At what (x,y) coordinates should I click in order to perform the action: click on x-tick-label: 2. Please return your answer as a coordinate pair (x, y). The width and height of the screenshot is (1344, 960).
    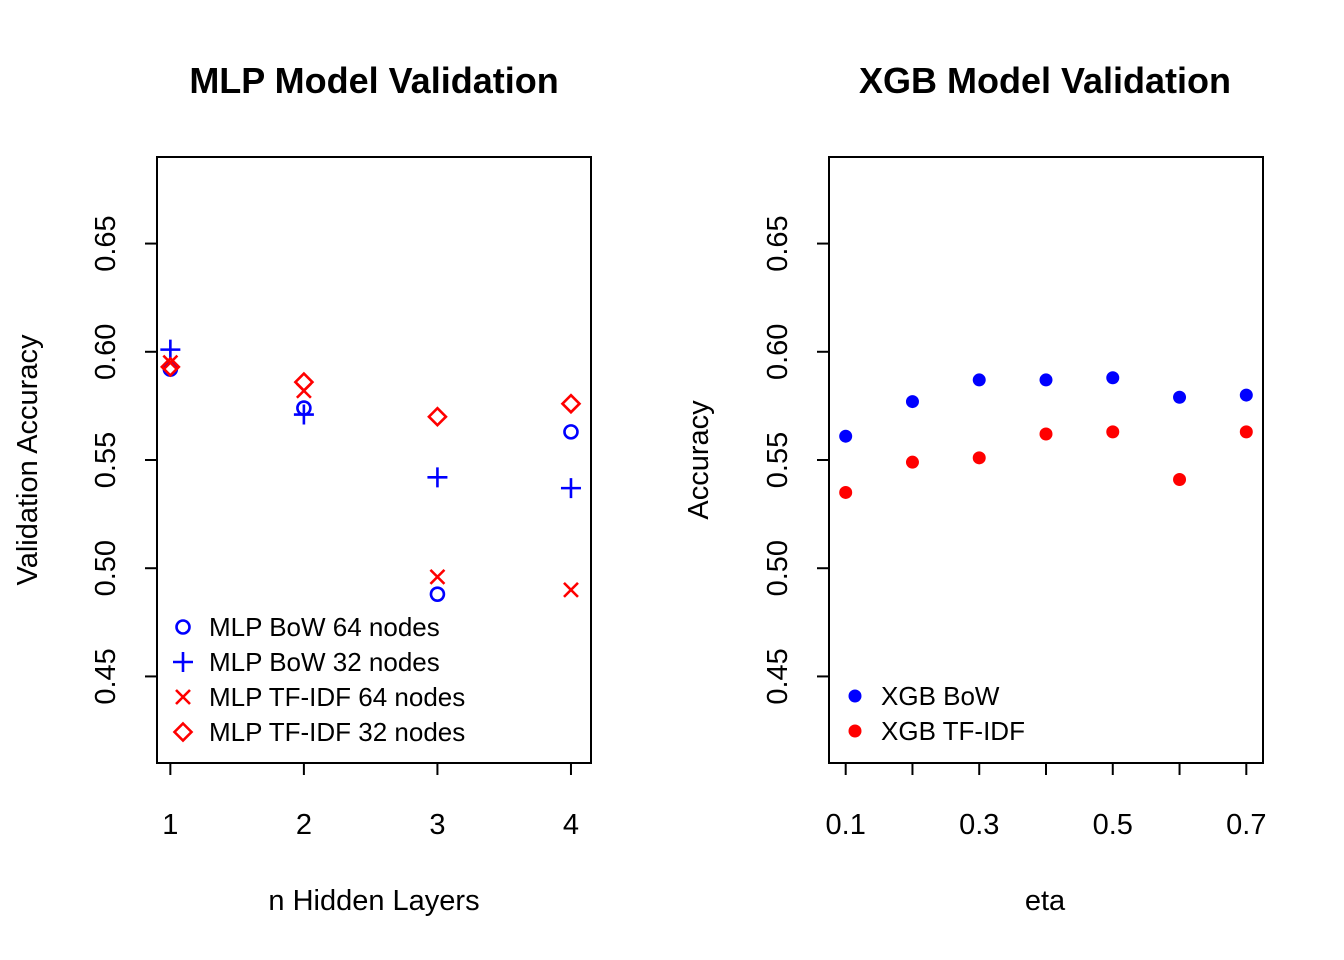
    Looking at the image, I should click on (304, 825).